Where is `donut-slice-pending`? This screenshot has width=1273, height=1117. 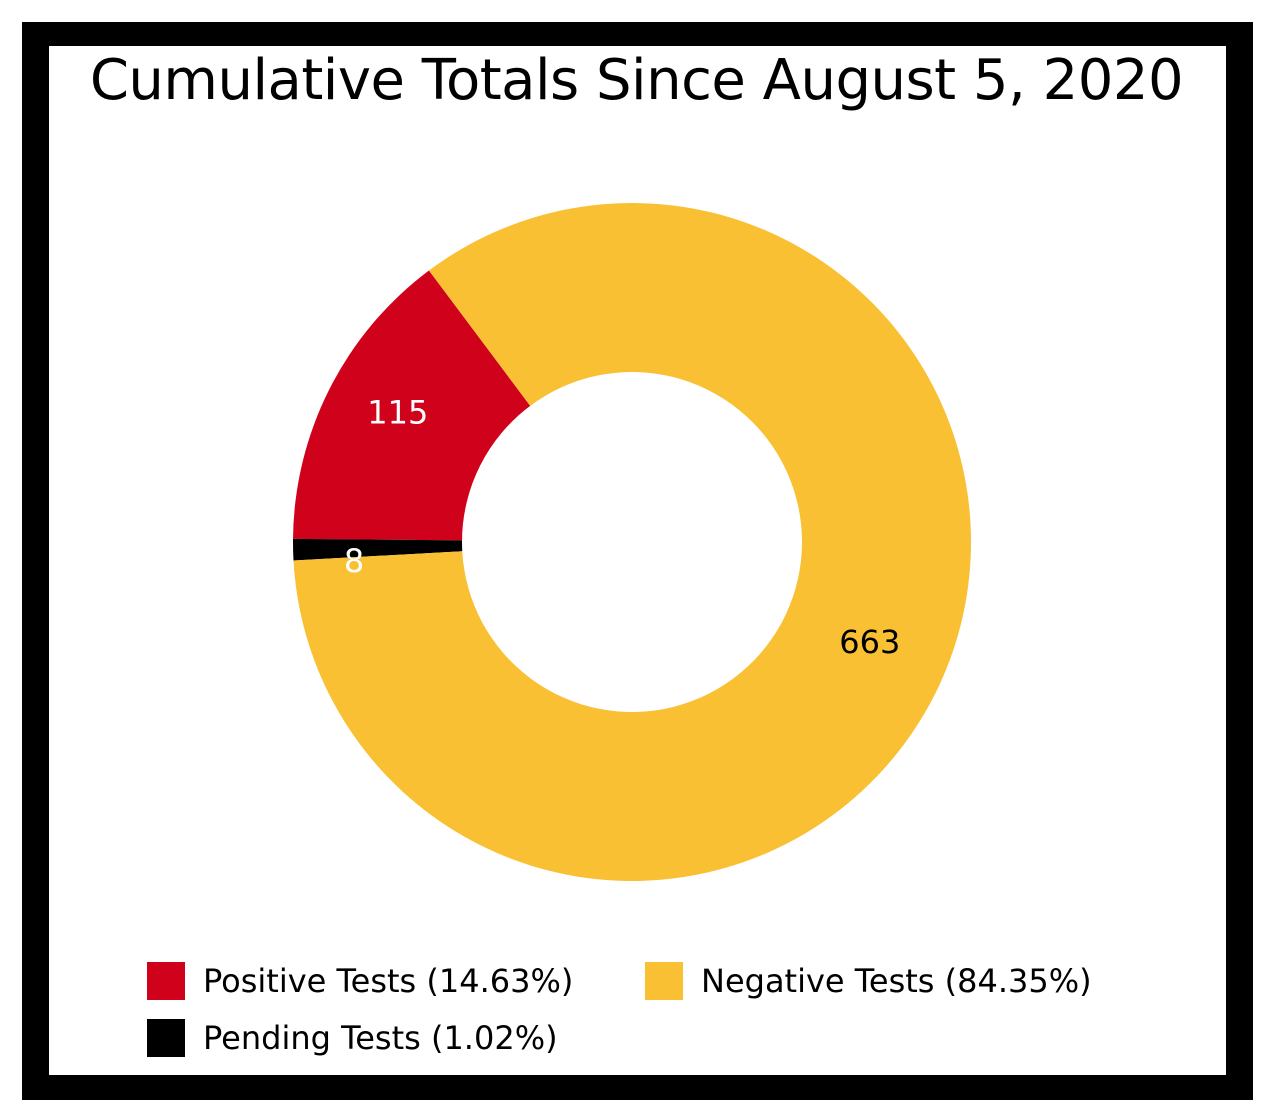
donut-slice-pending is located at coordinates (378, 549).